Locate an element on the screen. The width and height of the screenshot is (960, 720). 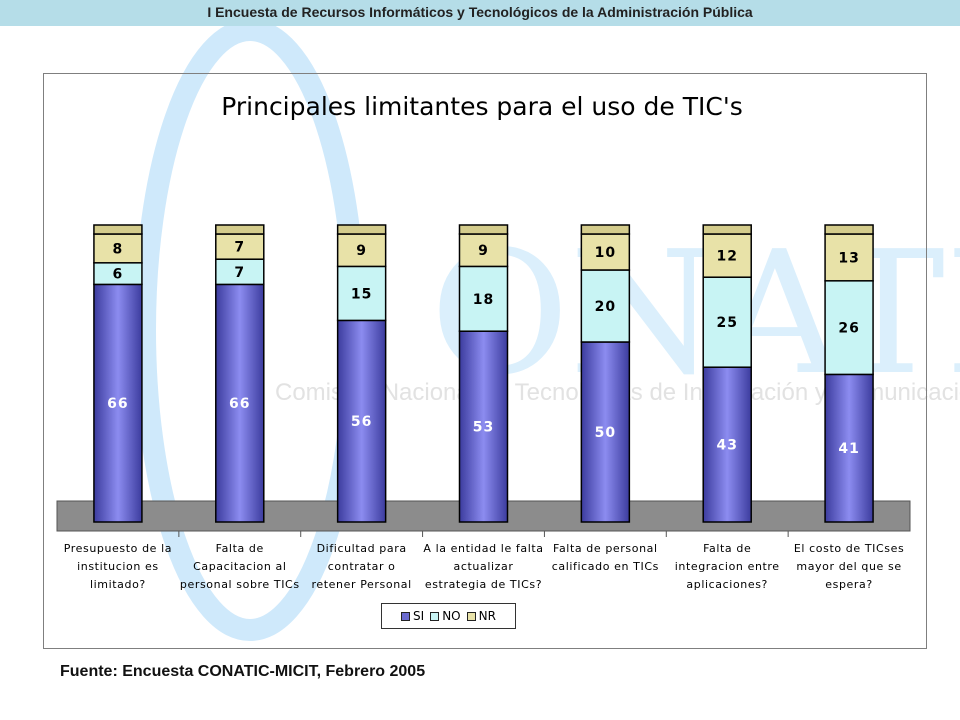
data-label-si-5: 50 is located at coordinates (605, 433).